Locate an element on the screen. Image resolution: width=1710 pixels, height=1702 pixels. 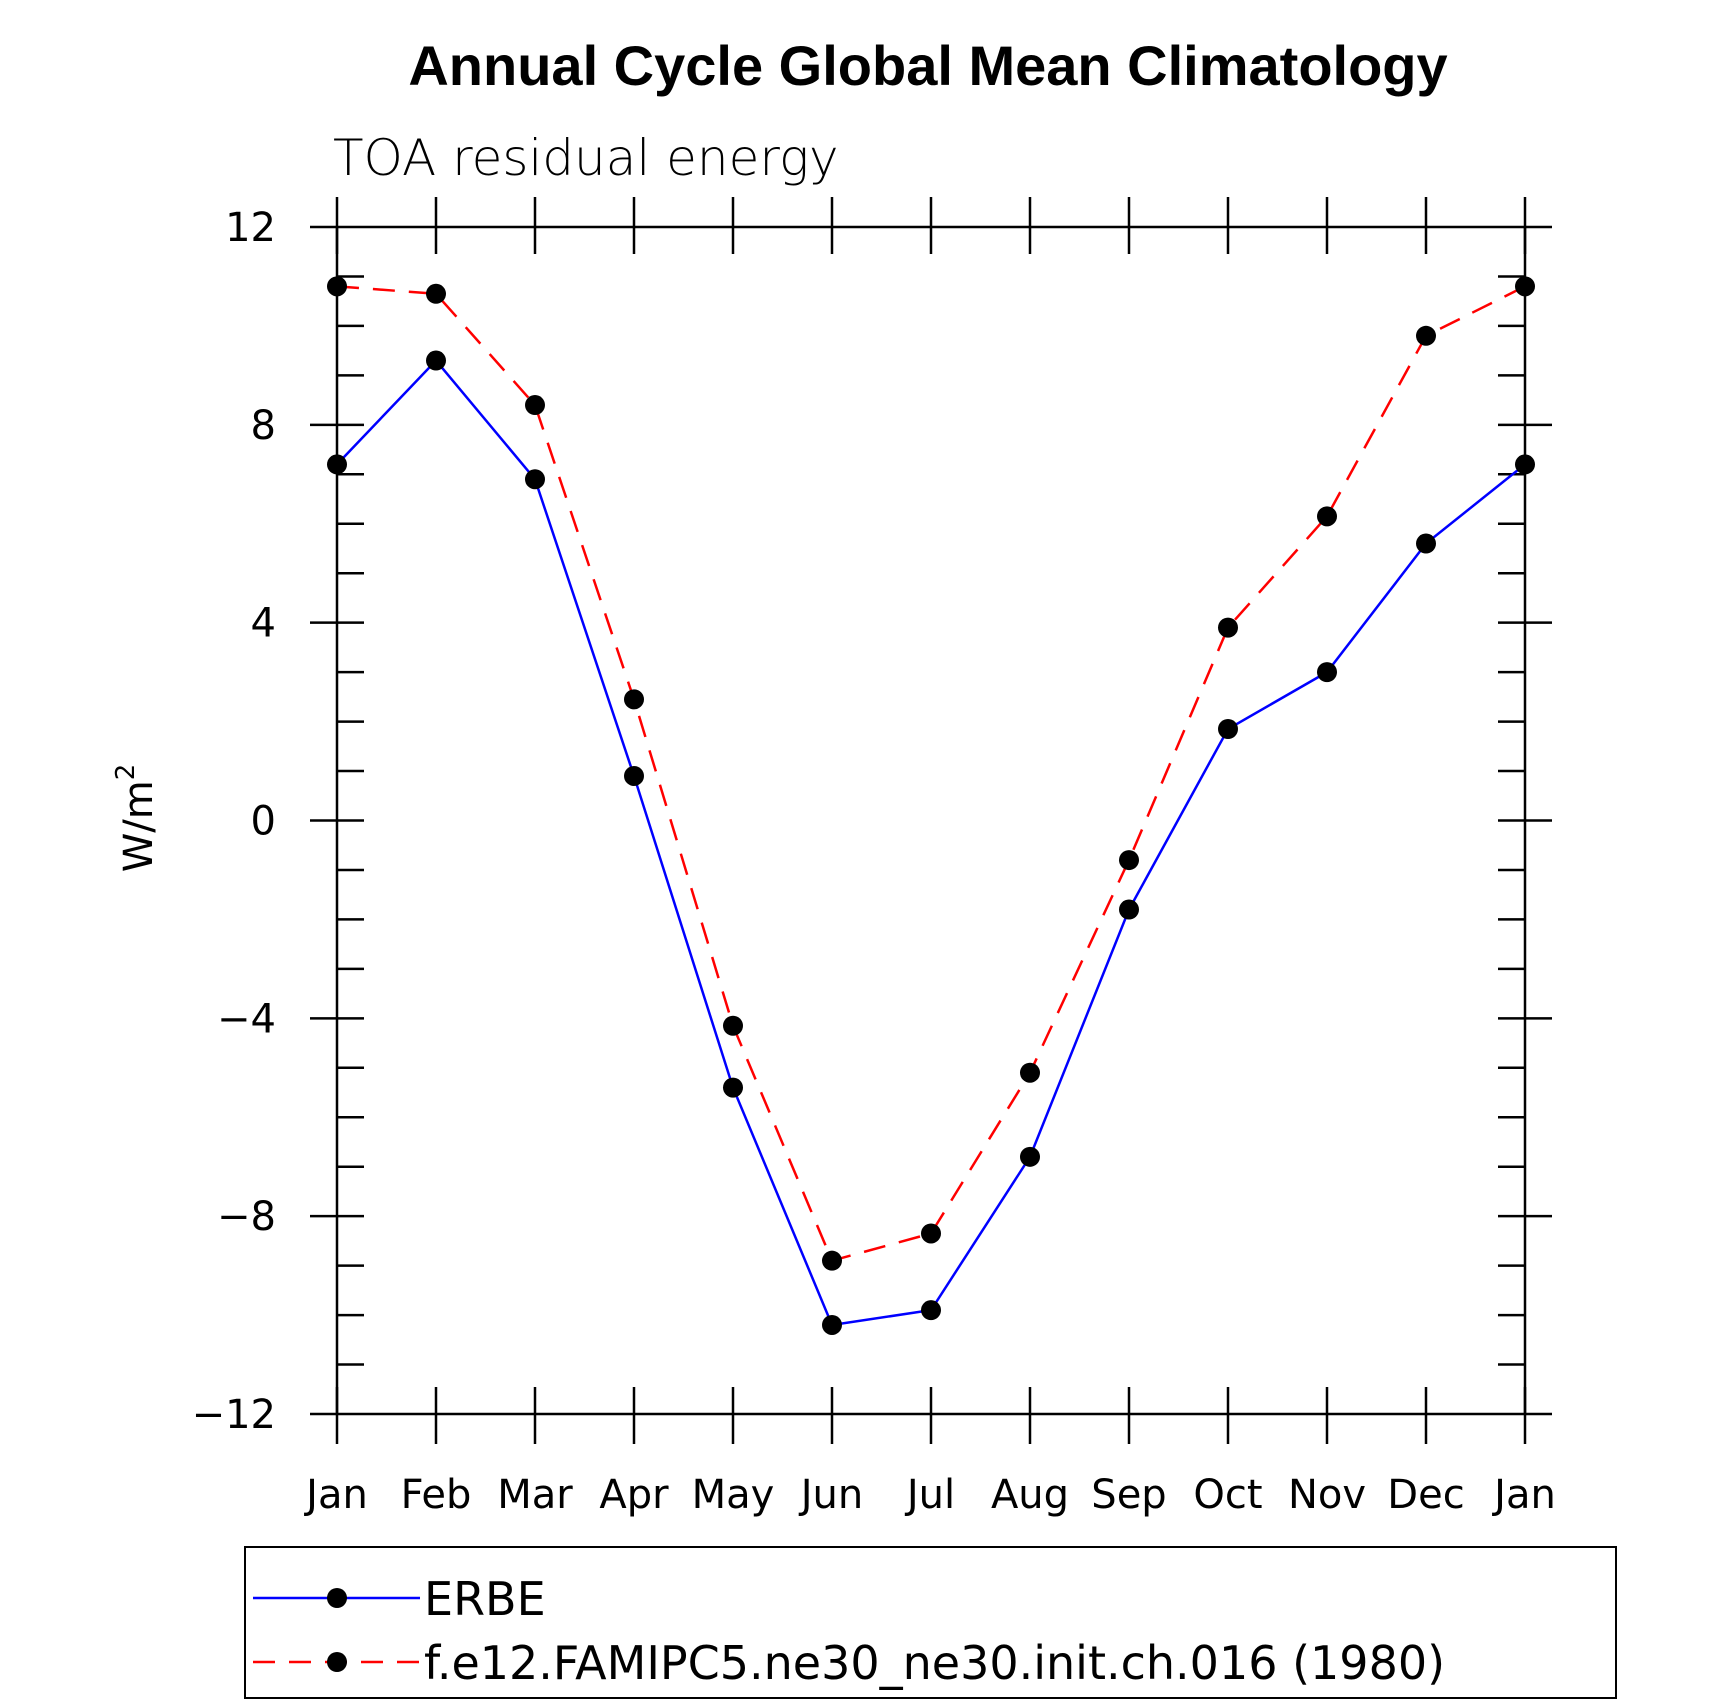
y-axis-label-base: W/m is located at coordinates (139, 826).